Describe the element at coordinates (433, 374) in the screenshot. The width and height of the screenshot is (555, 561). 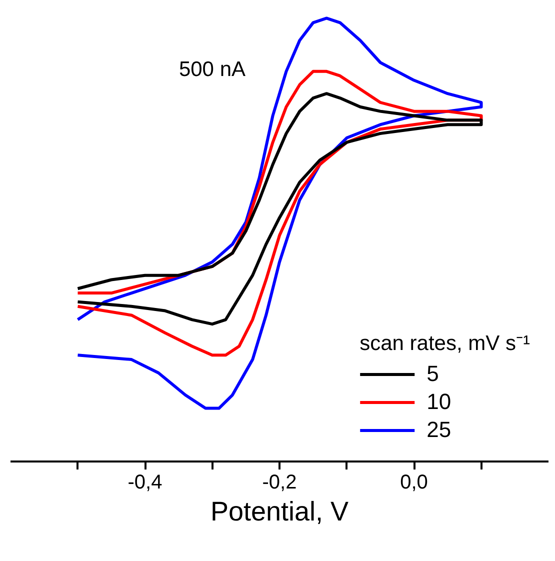
I see `legend-label: 5` at that location.